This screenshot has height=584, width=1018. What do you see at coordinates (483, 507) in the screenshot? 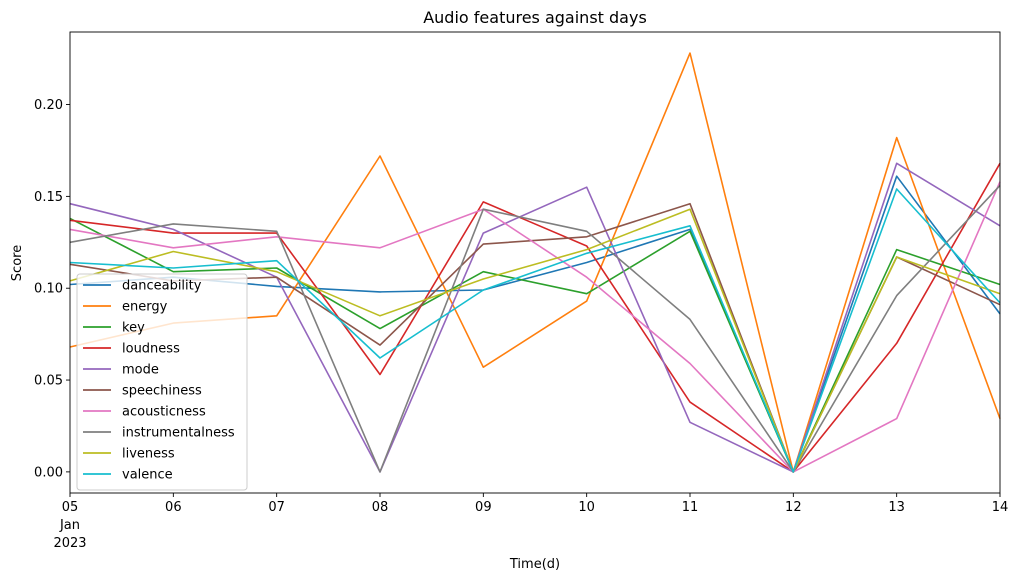
I see `x-tick-label: 09` at bounding box center [483, 507].